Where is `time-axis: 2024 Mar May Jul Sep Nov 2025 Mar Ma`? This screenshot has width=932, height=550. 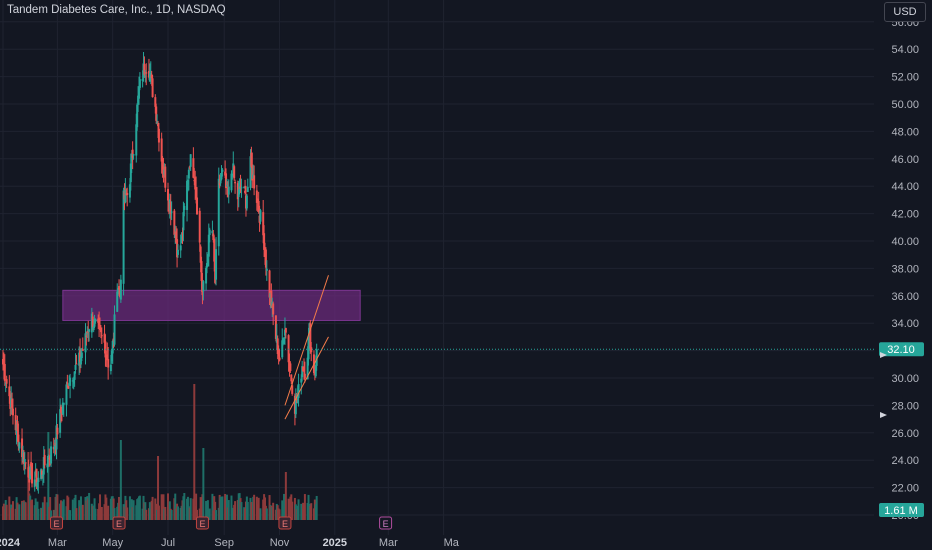 time-axis: 2024 Mar May Jul Sep Nov 2025 Mar Ma is located at coordinates (230, 543).